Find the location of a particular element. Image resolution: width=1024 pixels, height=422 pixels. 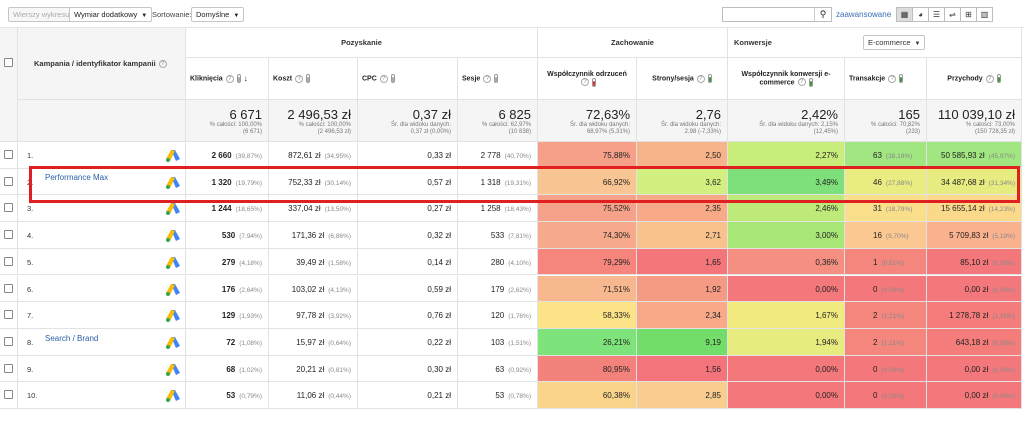

column-header-8: Transakcje? is located at coordinates (886, 79).